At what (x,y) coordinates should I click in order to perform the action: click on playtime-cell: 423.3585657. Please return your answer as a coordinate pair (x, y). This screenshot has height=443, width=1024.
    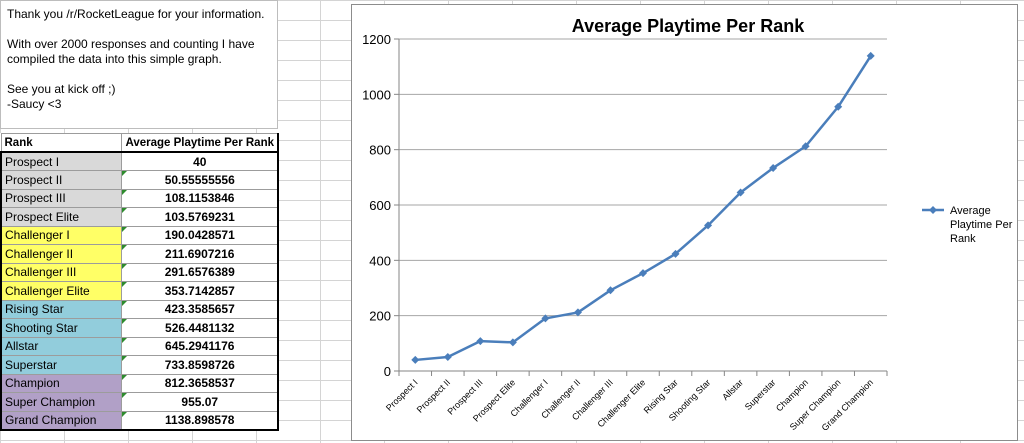
    Looking at the image, I should click on (200, 309).